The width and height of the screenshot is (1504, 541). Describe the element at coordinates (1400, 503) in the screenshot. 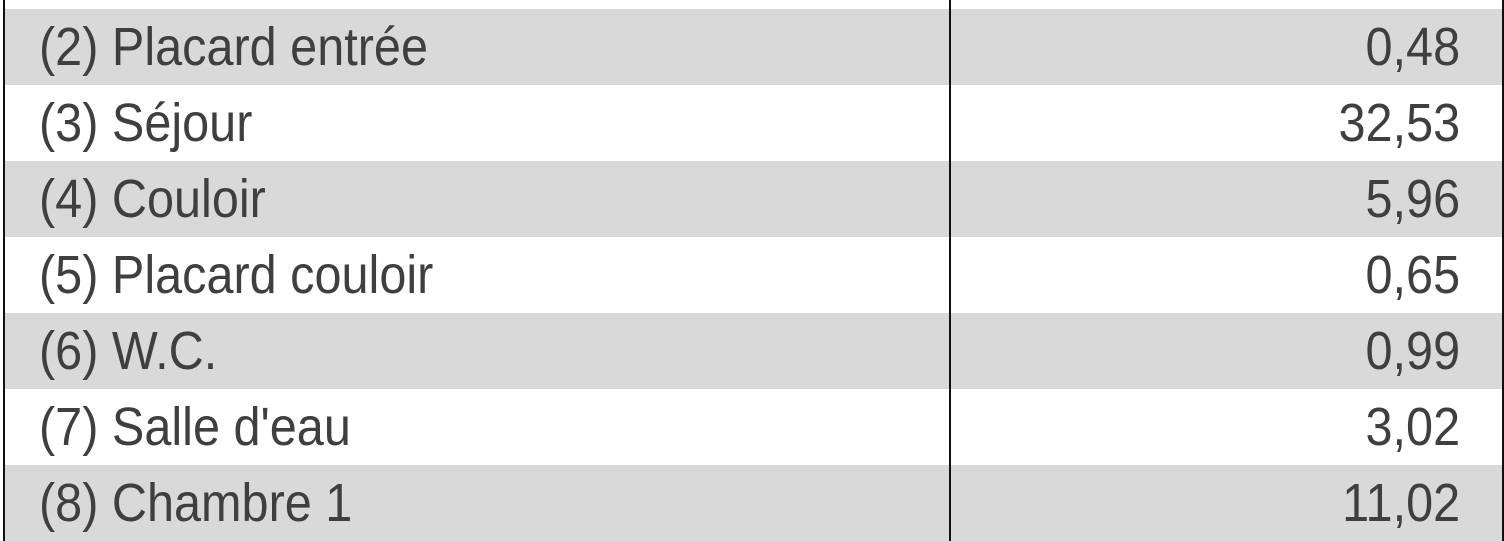

I see `room-area: 11,02` at that location.